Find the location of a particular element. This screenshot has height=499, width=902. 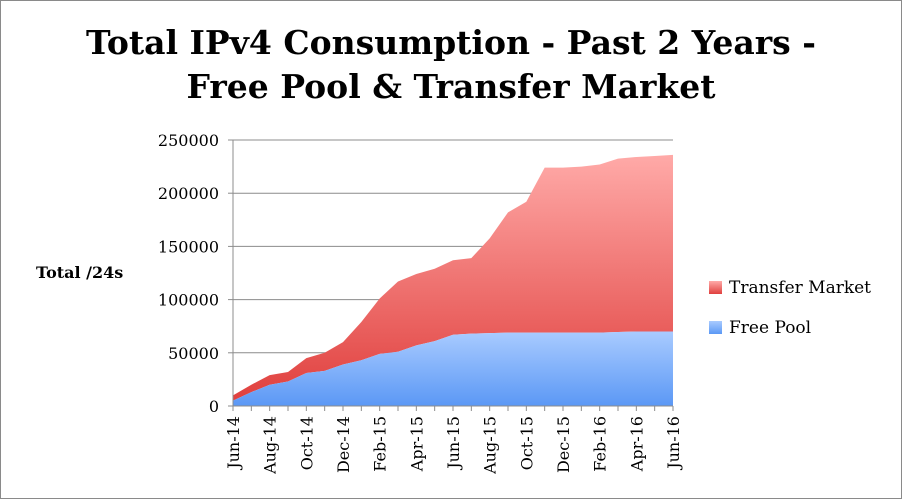

x-tick-label: Aug-15 is located at coordinates (490, 445).